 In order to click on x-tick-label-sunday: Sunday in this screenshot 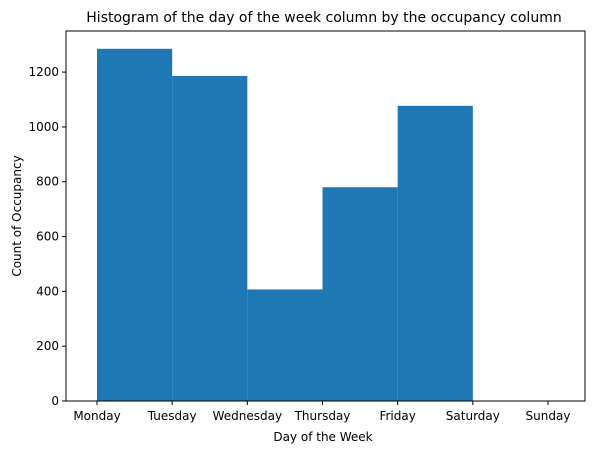, I will do `click(548, 416)`.